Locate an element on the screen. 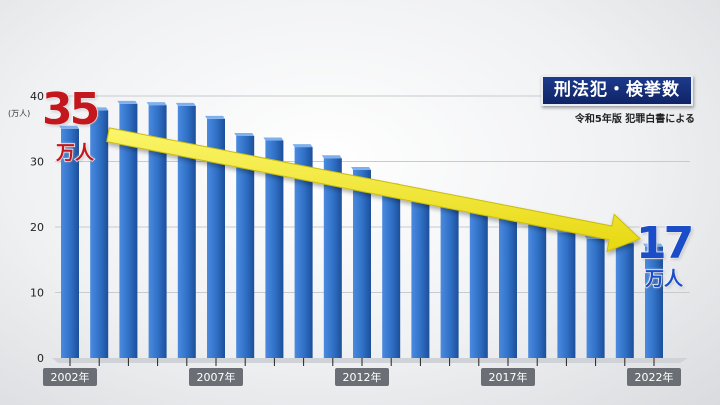  x-tick-label: 2017年 is located at coordinates (508, 377).